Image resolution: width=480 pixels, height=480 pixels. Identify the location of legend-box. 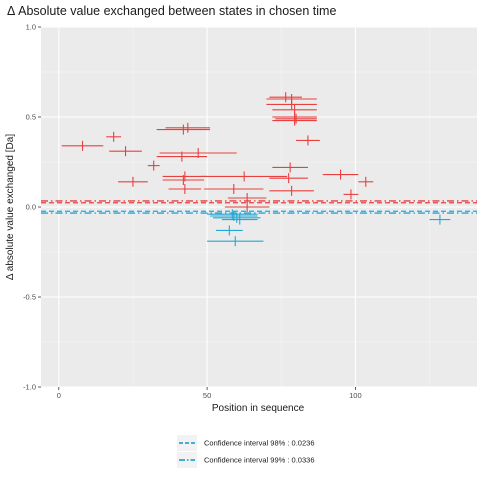
(257, 452).